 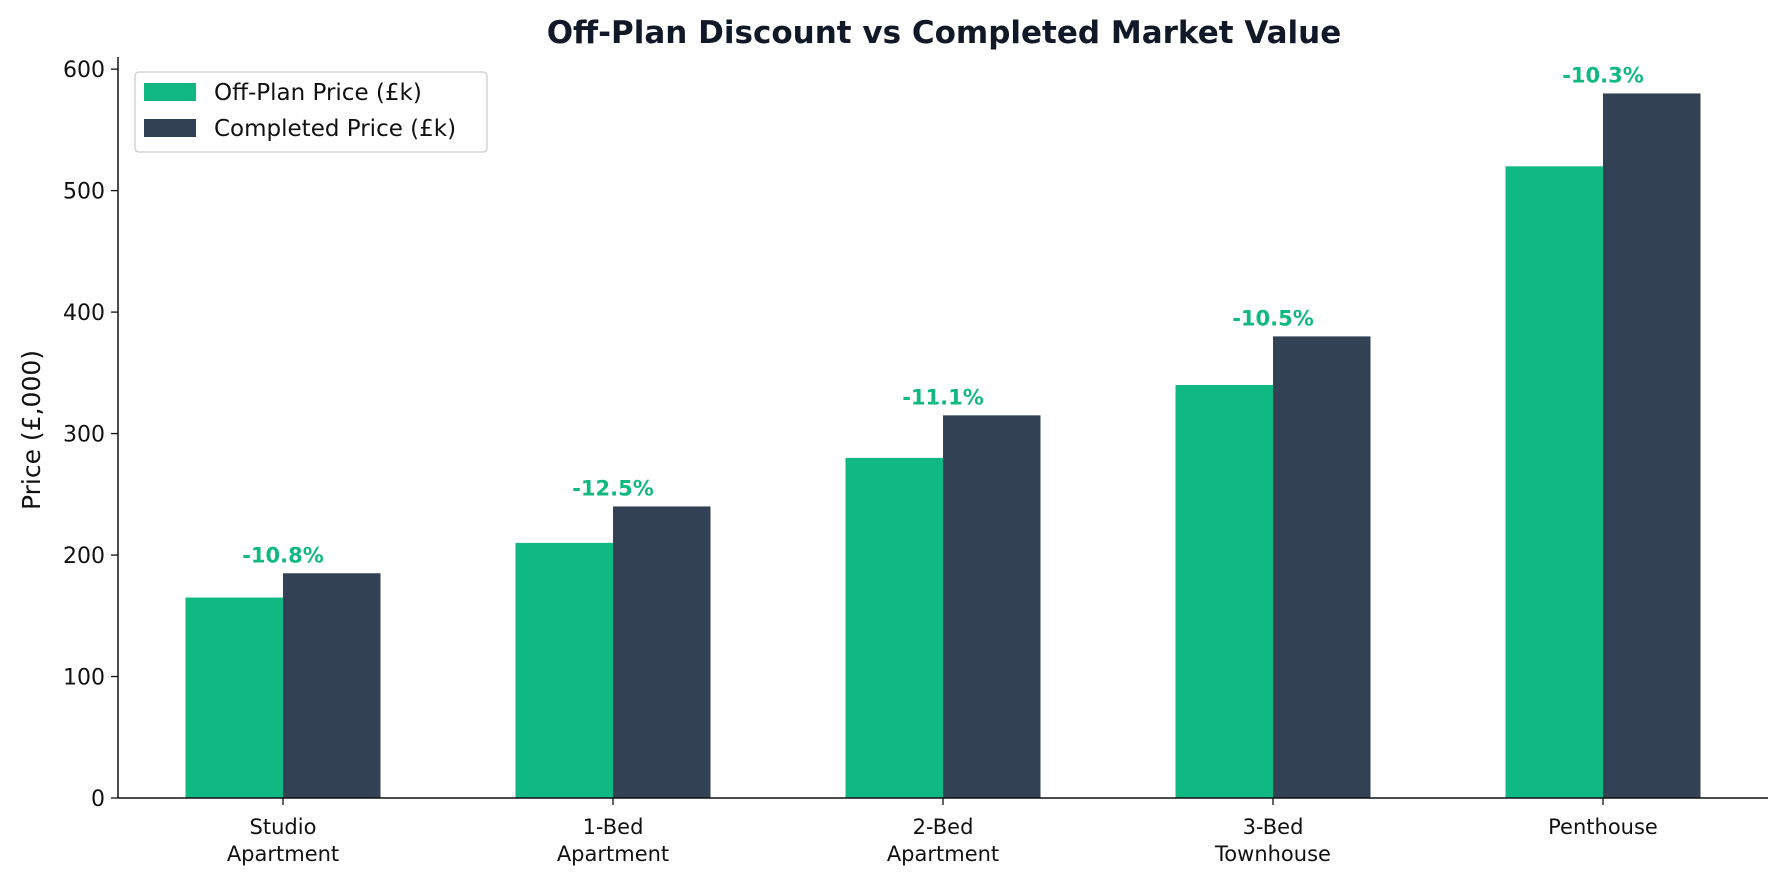 What do you see at coordinates (84, 556) in the screenshot?
I see `y-tick-label-2: 200` at bounding box center [84, 556].